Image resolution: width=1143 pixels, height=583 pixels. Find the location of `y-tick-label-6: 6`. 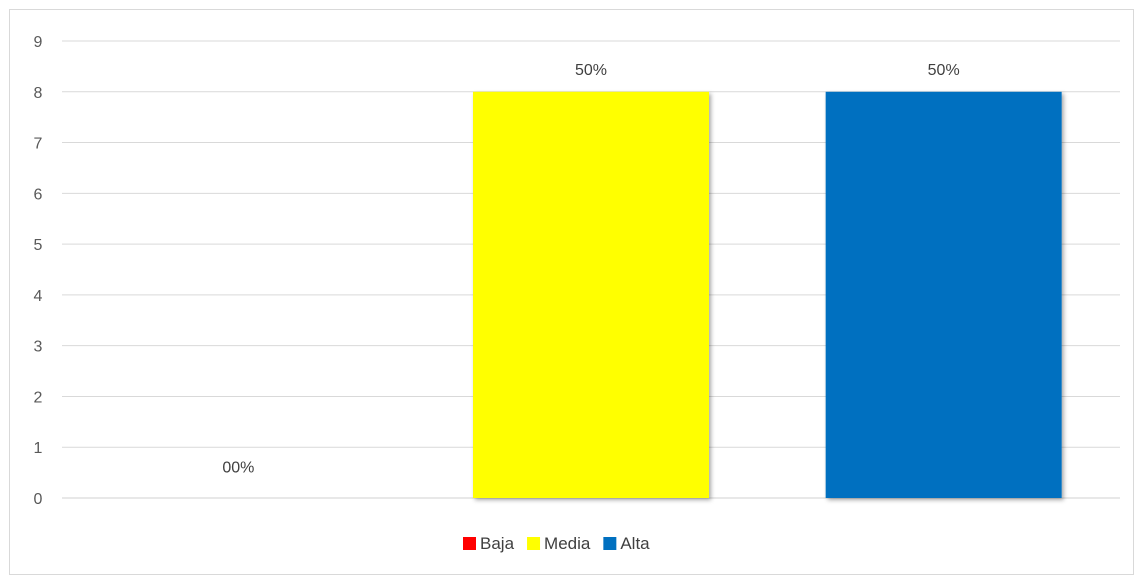

y-tick-label-6: 6 is located at coordinates (38, 194).